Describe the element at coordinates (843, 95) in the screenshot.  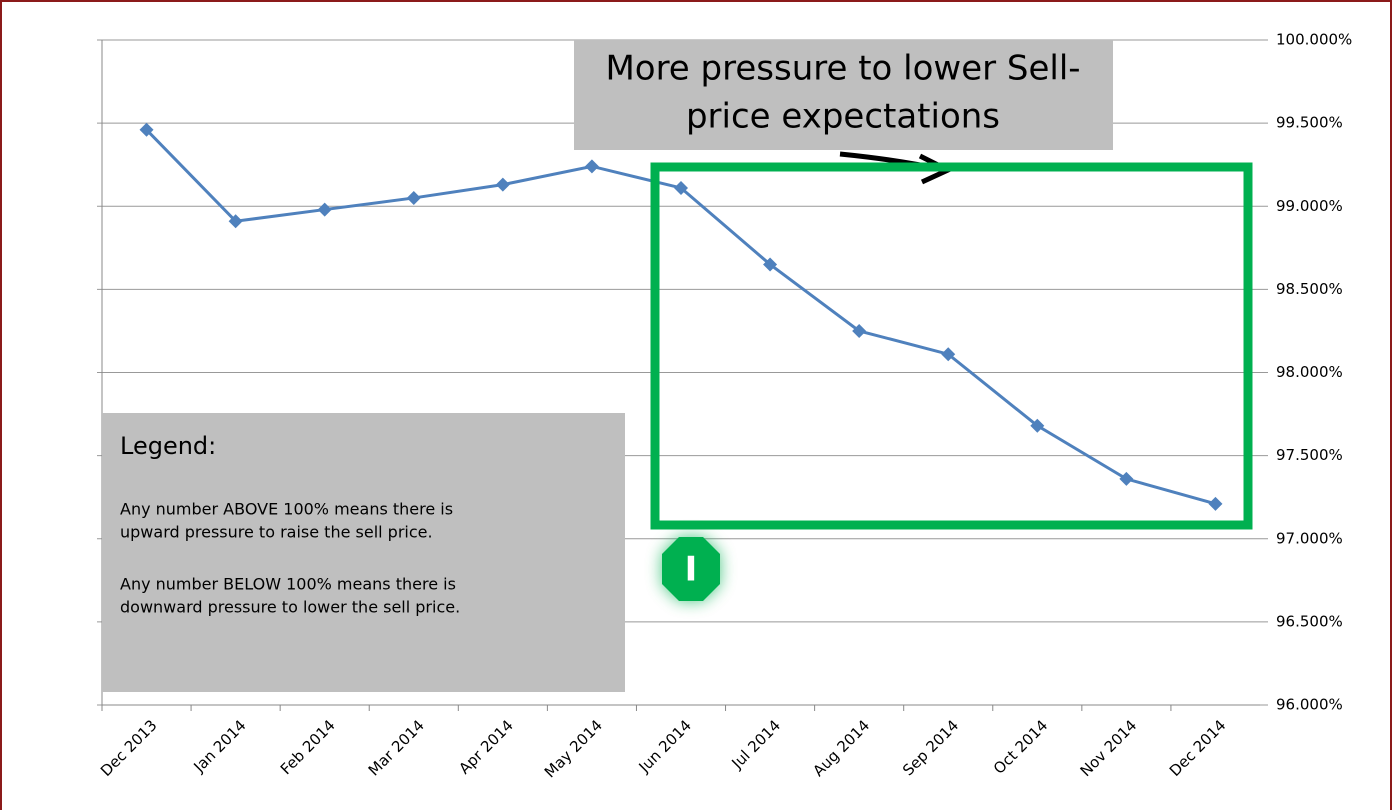
I see `callout-box` at that location.